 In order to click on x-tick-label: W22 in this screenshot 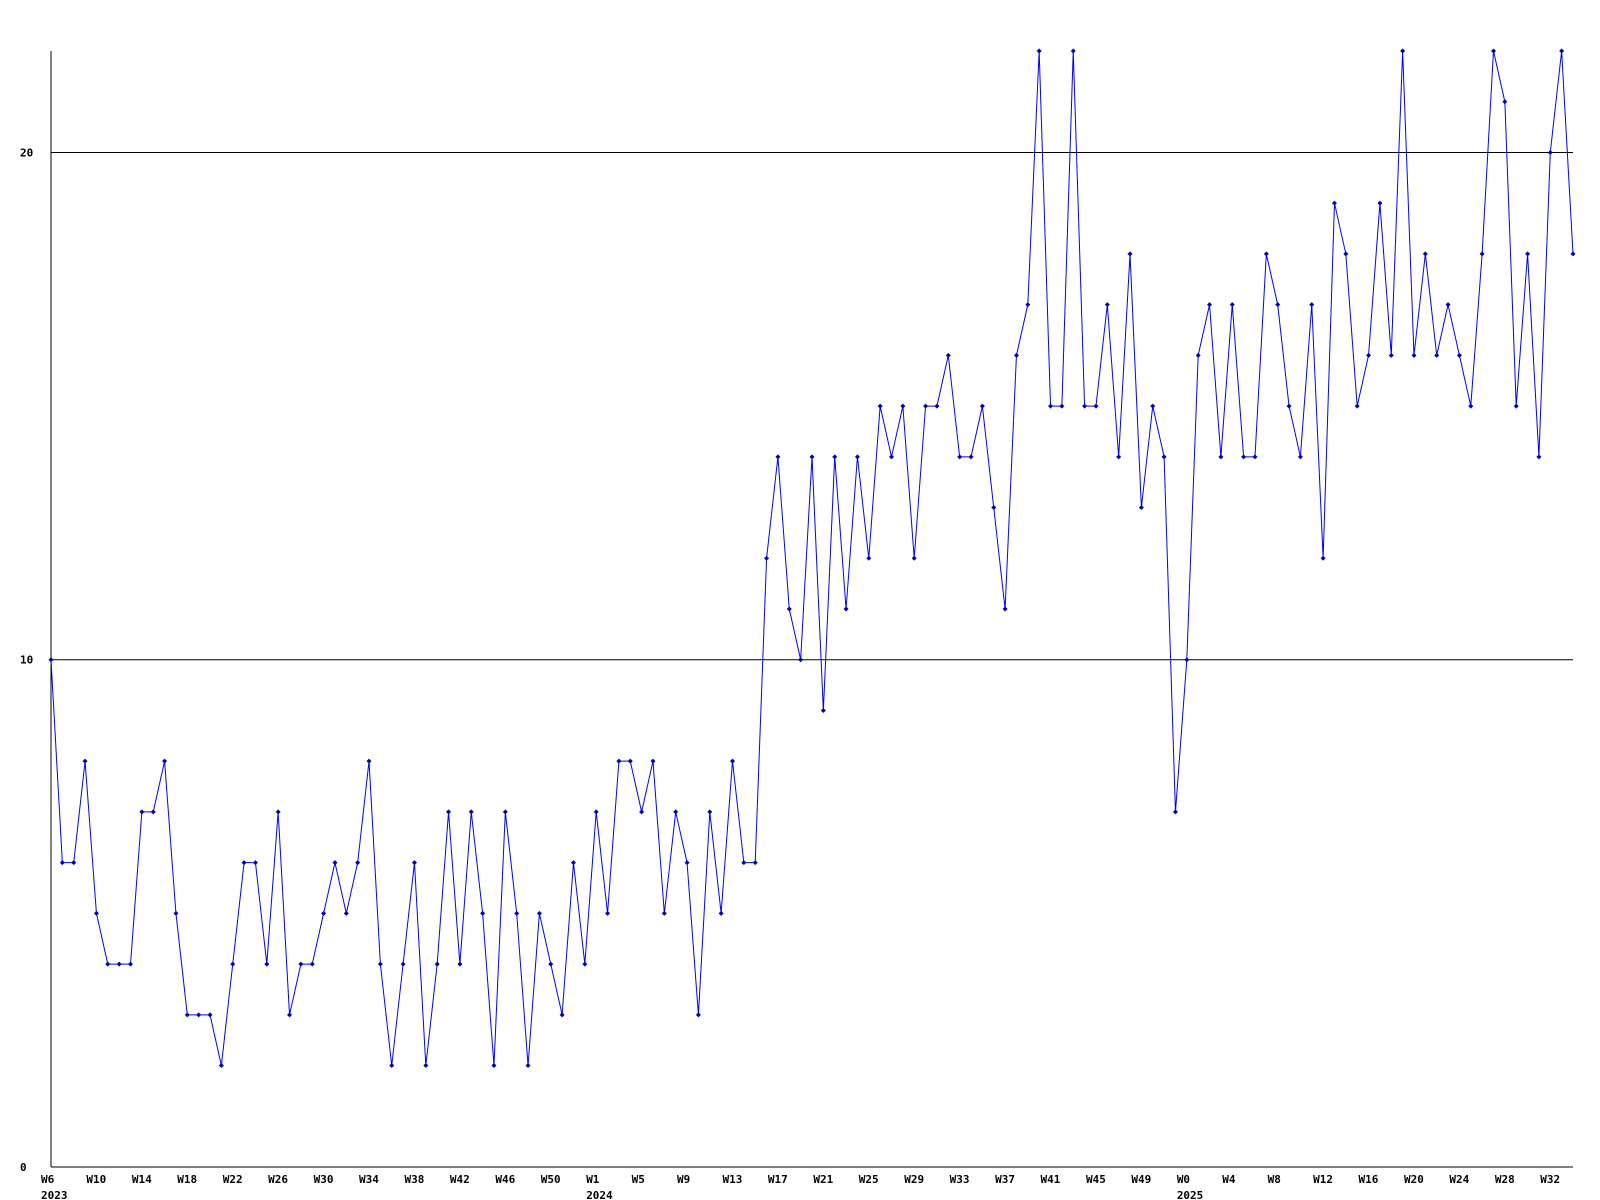, I will do `click(233, 1179)`.